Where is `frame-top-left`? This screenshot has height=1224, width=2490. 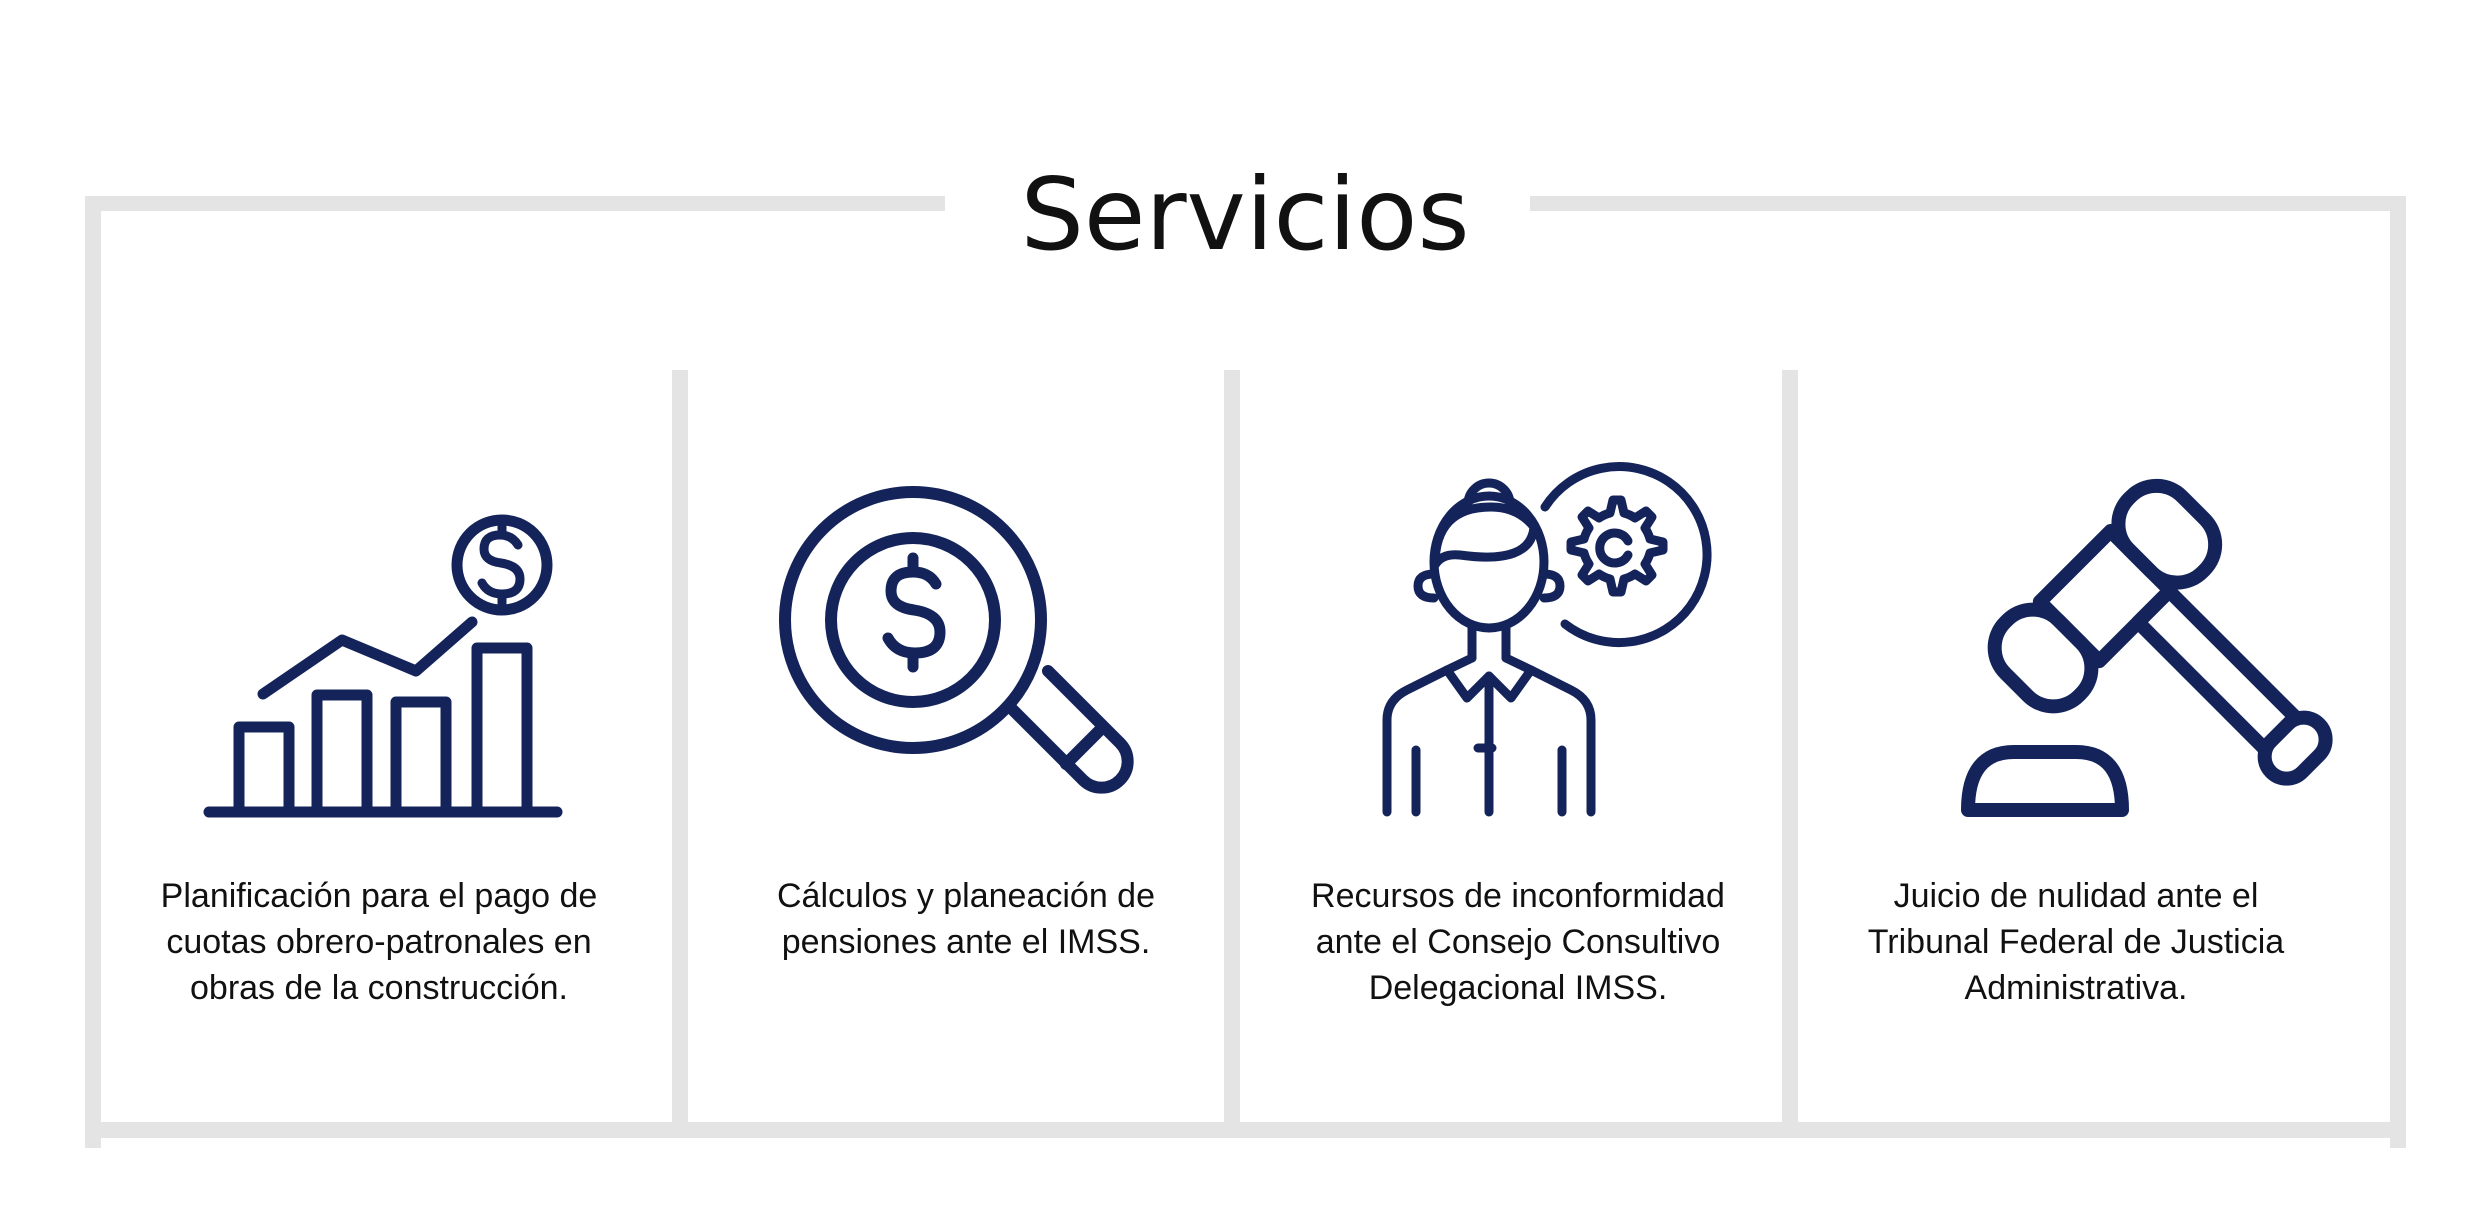
frame-top-left is located at coordinates (515, 203).